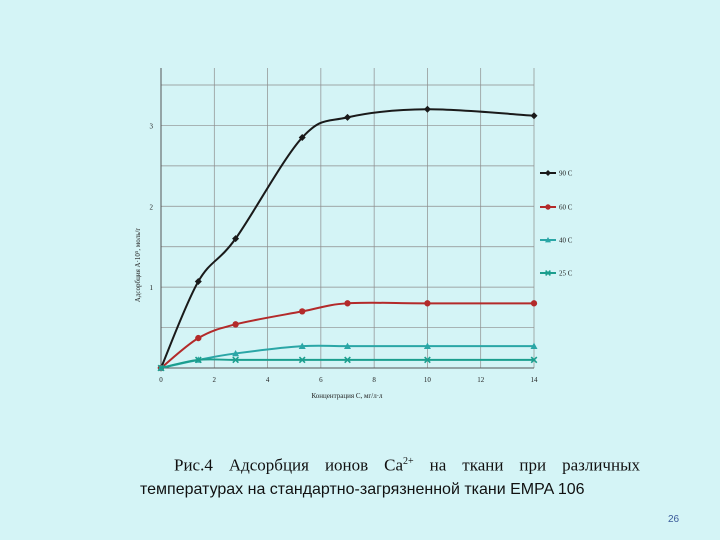 The image size is (720, 540). Describe the element at coordinates (535, 380) in the screenshot. I see `x-tick-label: 14` at that location.